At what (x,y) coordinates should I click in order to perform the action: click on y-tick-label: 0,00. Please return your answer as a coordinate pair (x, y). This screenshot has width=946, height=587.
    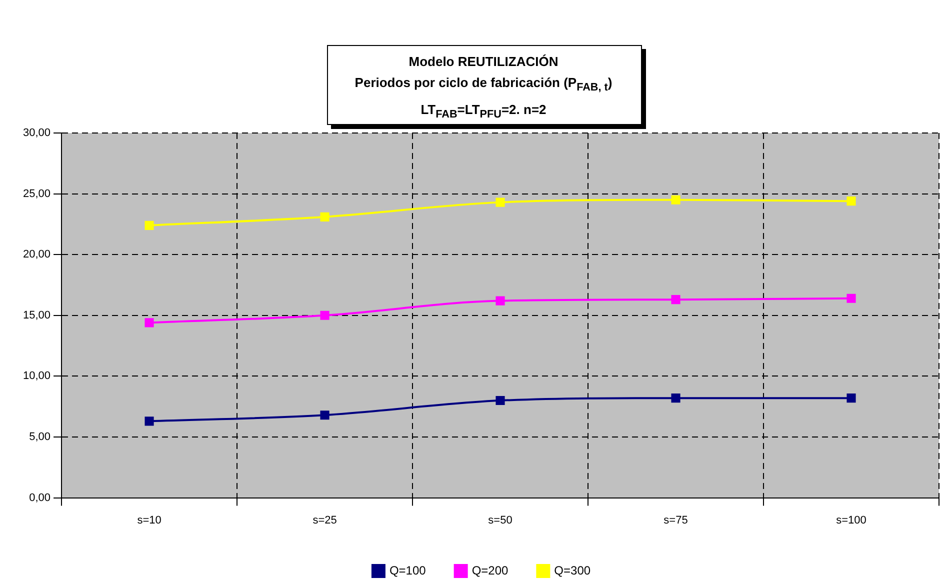
    Looking at the image, I should click on (40, 498).